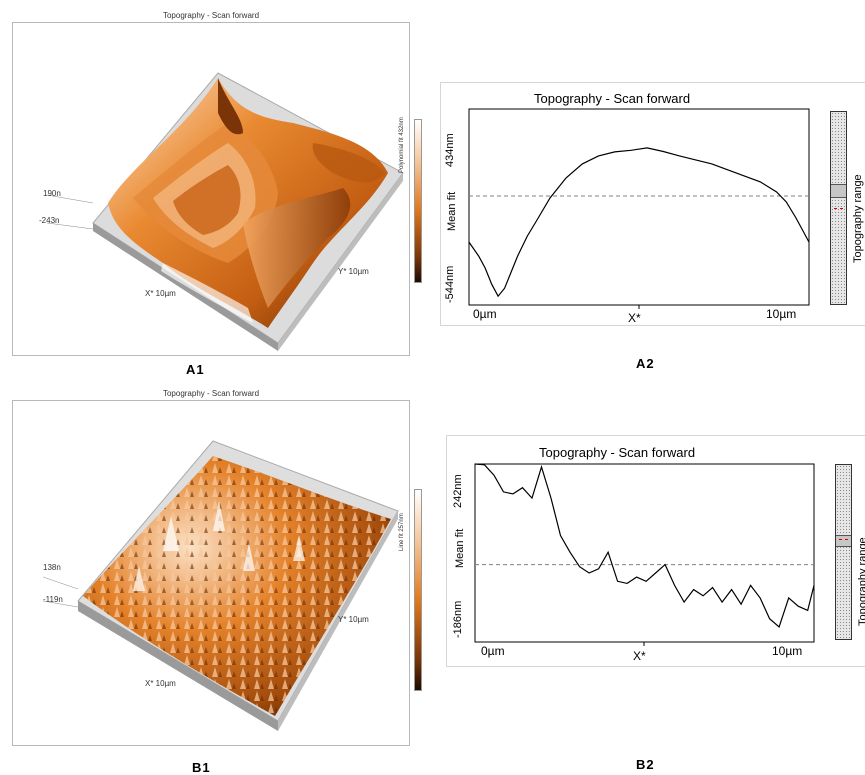 This screenshot has height=775, width=865. I want to click on a2-title: Topography - Scan forward, so click(612, 98).